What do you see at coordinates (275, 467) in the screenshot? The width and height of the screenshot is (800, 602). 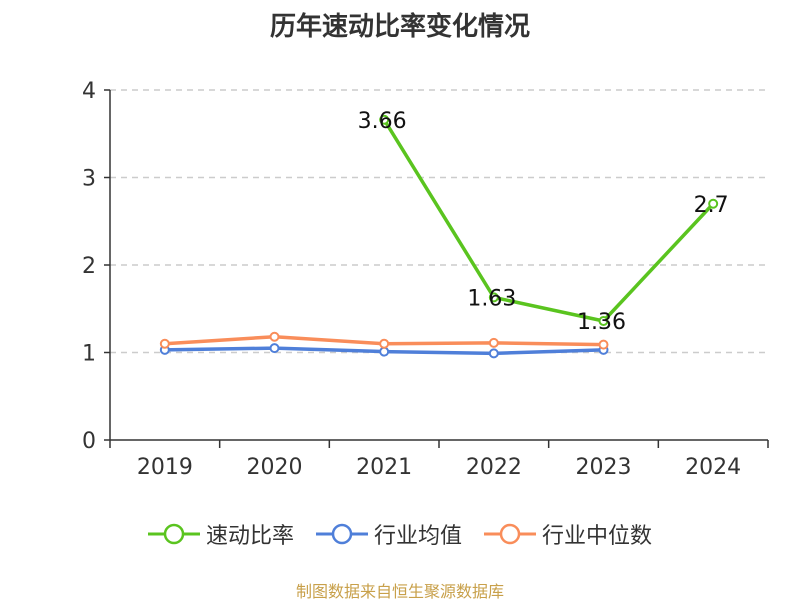 I see `x-tick-label: 2020` at bounding box center [275, 467].